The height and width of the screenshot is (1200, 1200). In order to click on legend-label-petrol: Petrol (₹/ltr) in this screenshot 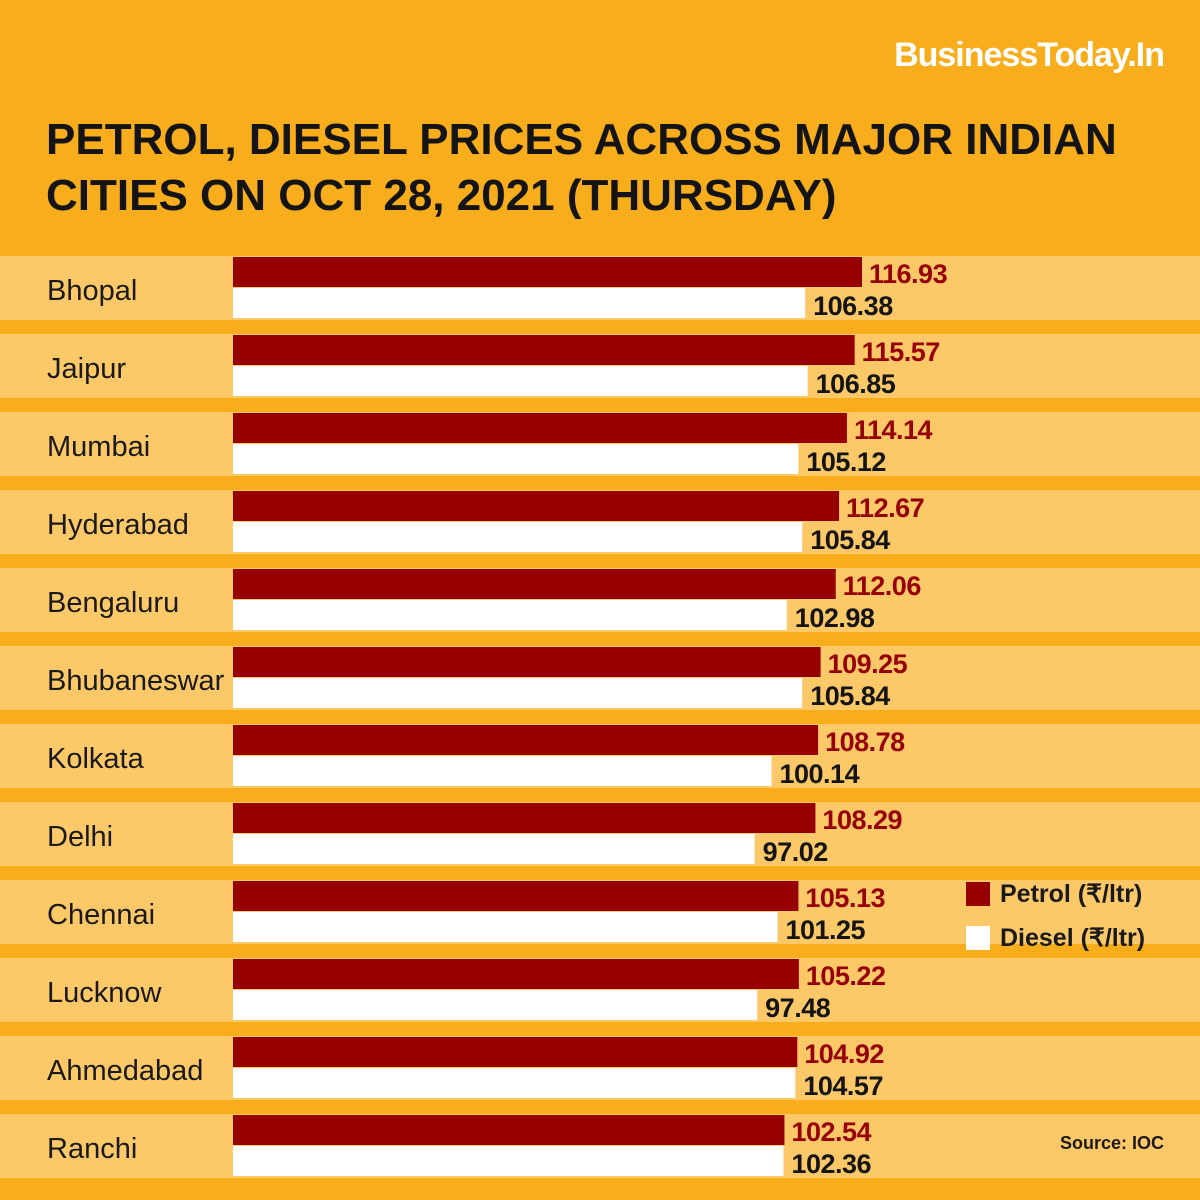, I will do `click(1071, 894)`.